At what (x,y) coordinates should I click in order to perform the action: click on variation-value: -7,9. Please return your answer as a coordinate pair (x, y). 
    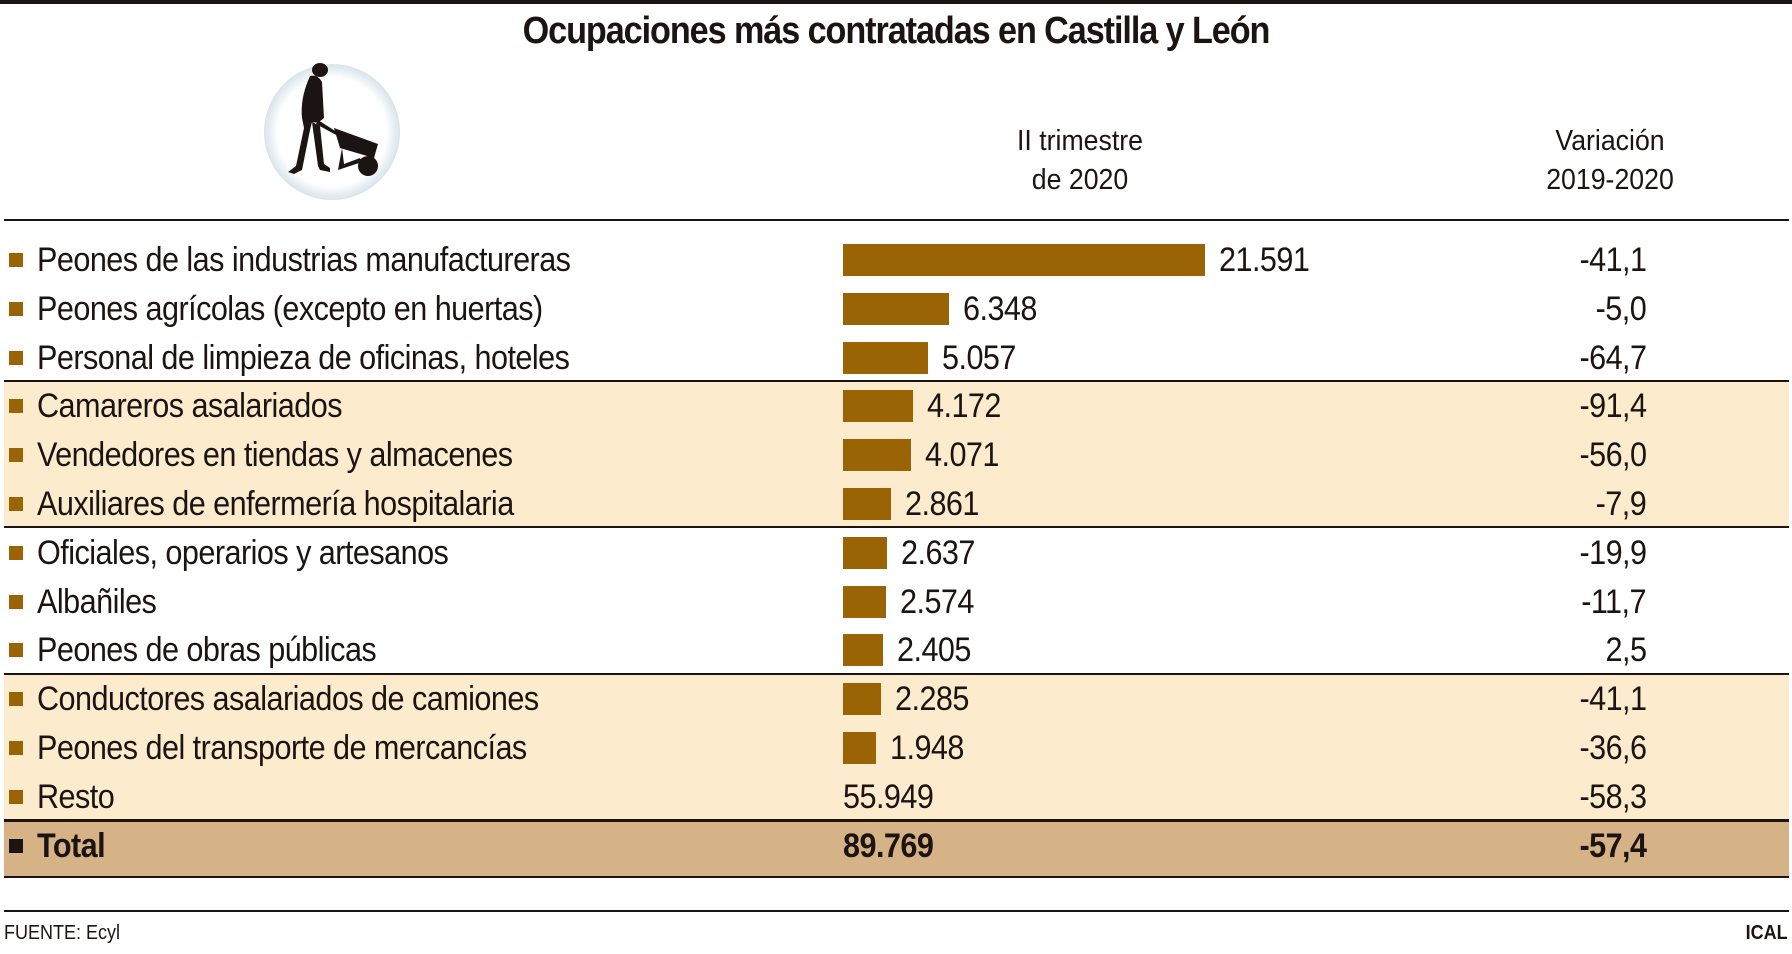
    Looking at the image, I should click on (1620, 504).